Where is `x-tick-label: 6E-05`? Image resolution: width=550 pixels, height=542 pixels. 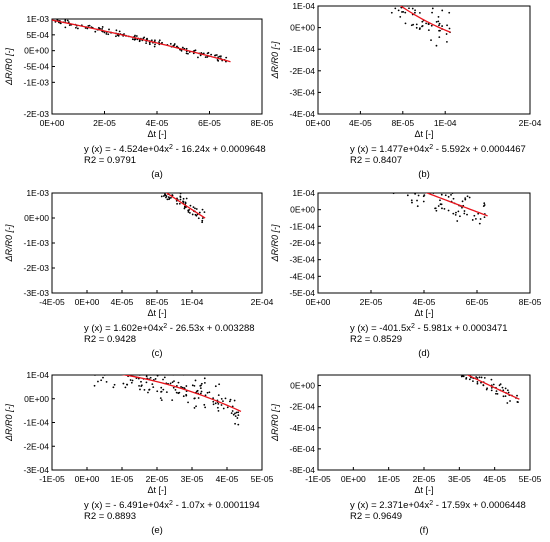 x-tick-label: 6E-05 is located at coordinates (209, 123).